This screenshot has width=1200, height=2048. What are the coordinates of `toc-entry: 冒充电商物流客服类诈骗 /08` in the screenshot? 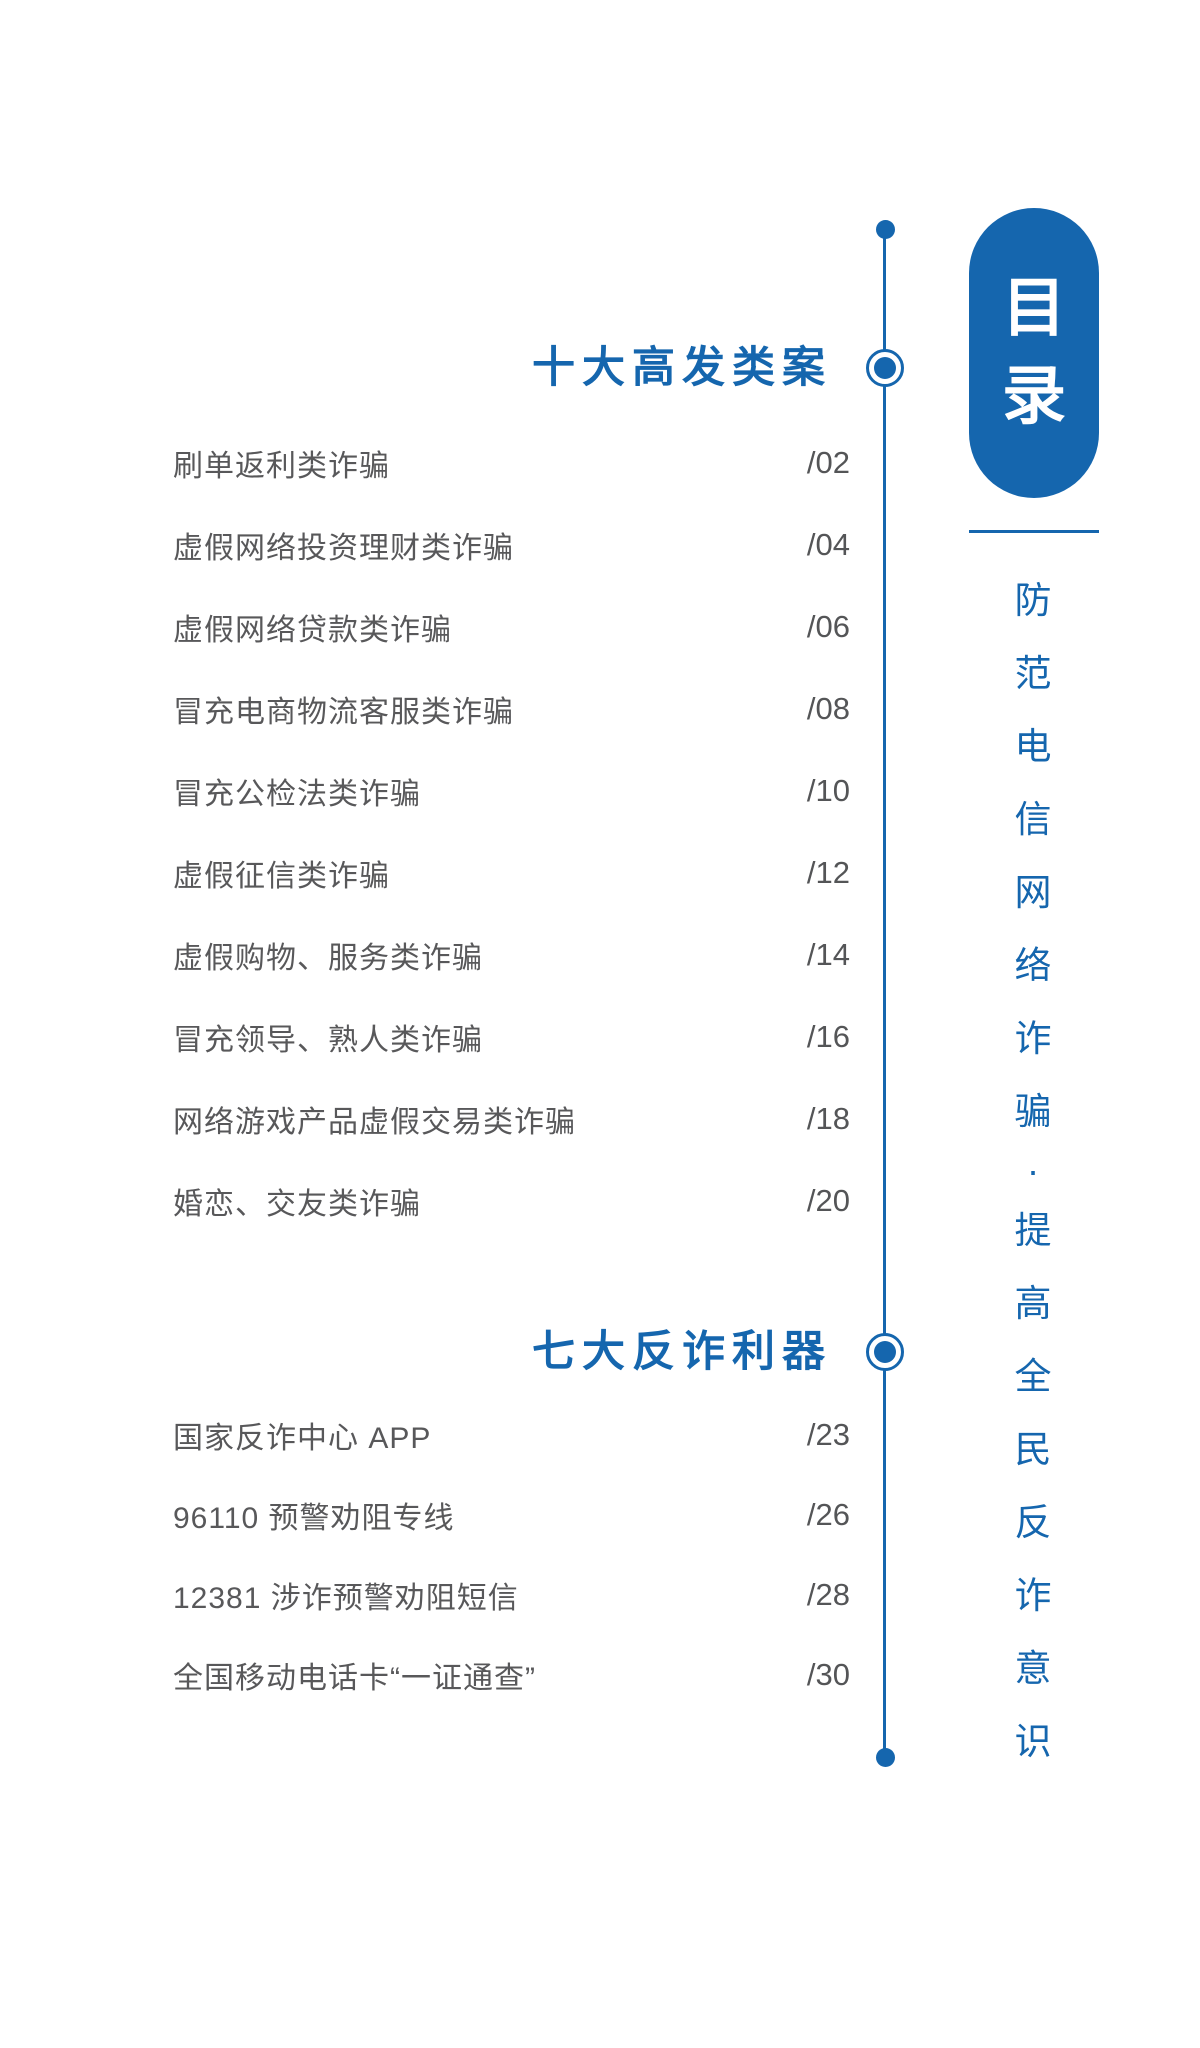 It's located at (511, 709).